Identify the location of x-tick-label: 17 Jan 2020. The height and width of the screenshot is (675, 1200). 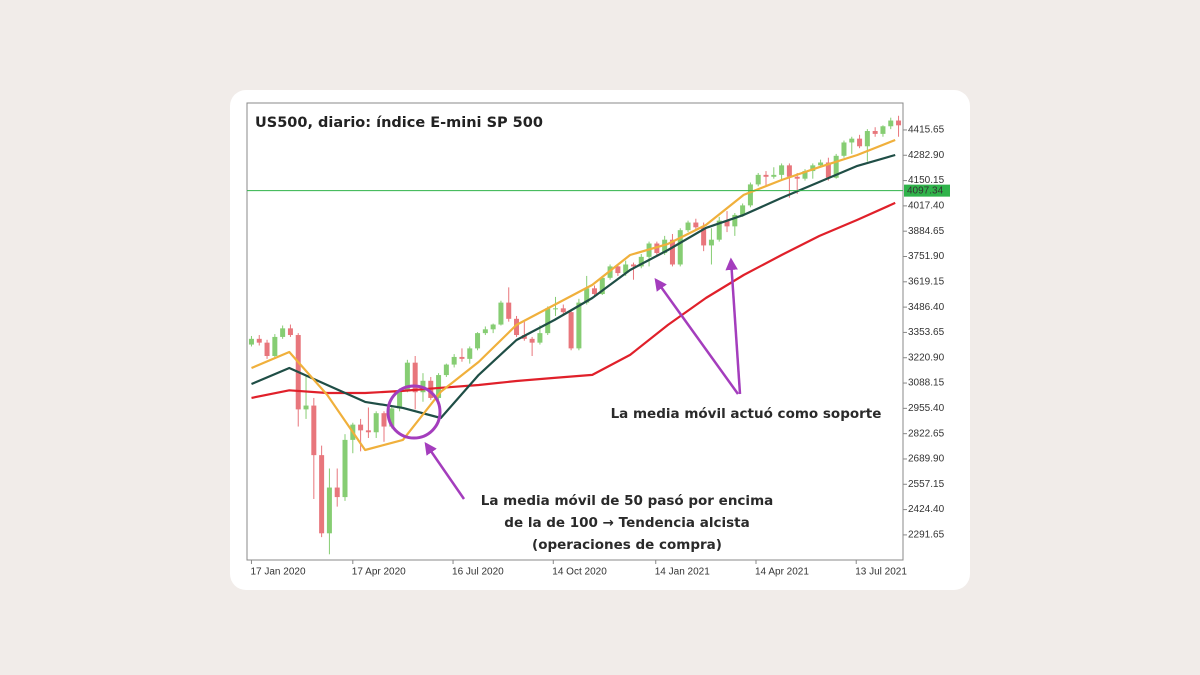
(277, 572).